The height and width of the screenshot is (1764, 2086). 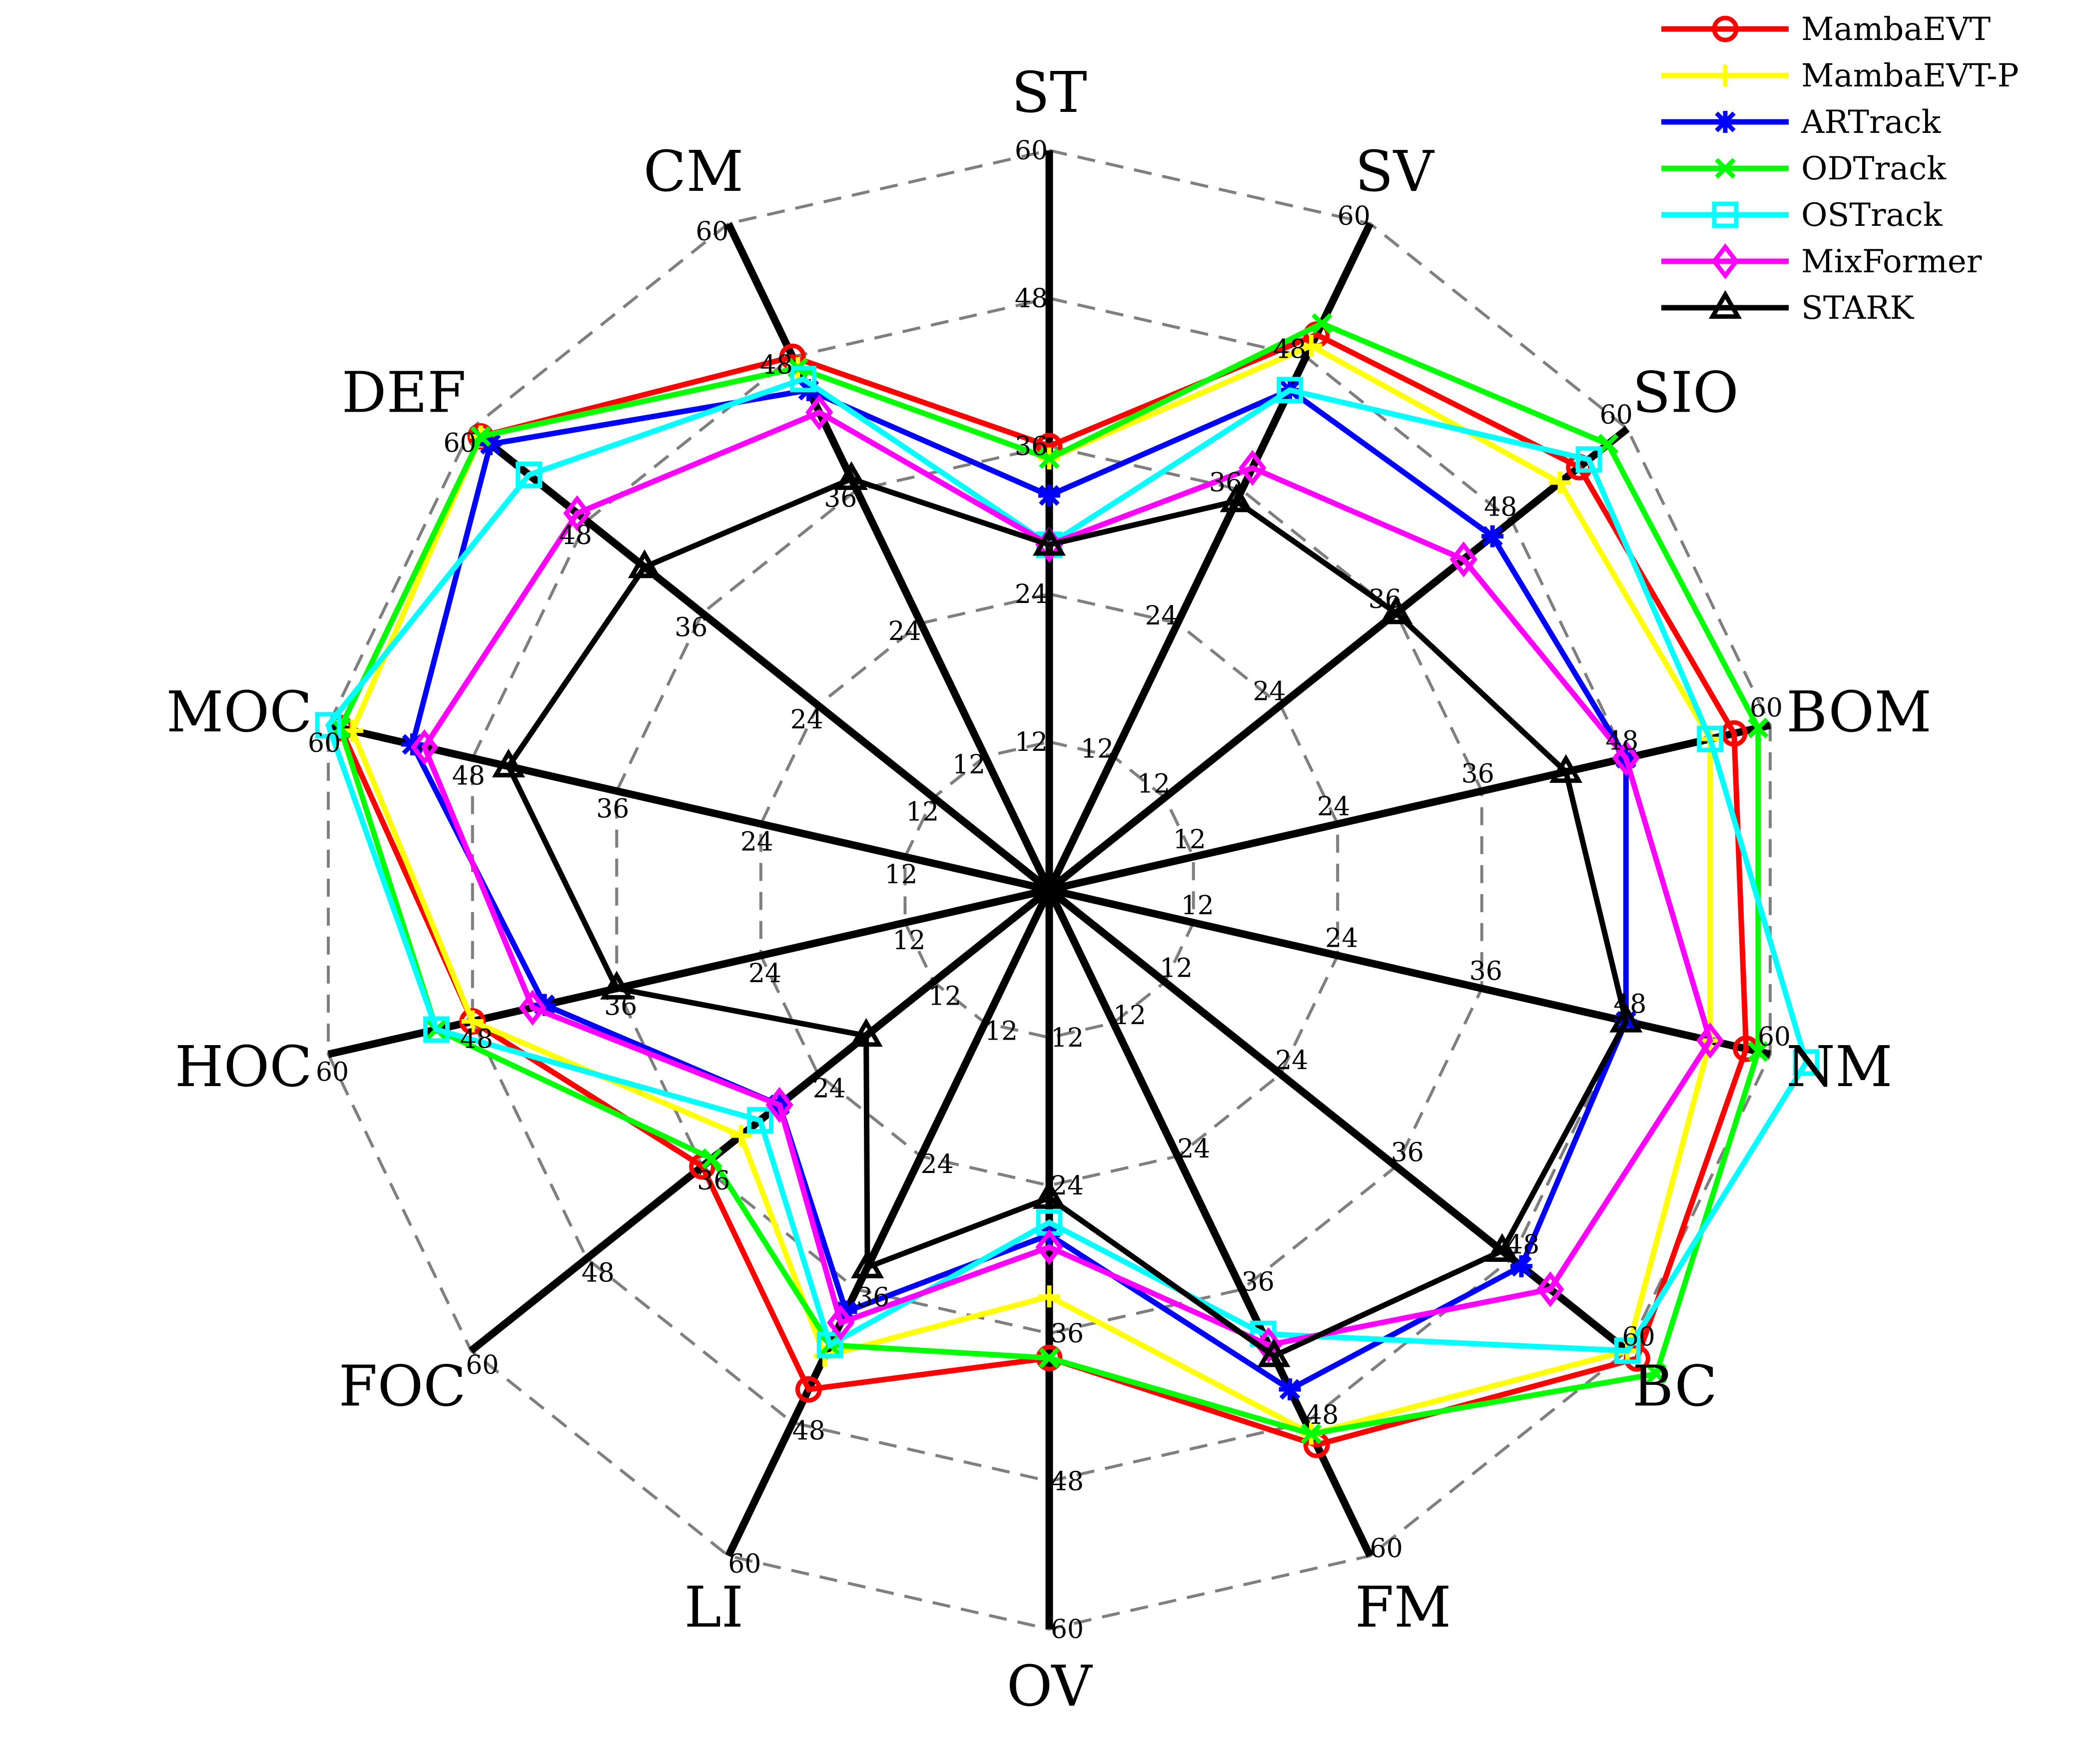 I want to click on tick-label-sv-12: 12, so click(x=1097, y=749).